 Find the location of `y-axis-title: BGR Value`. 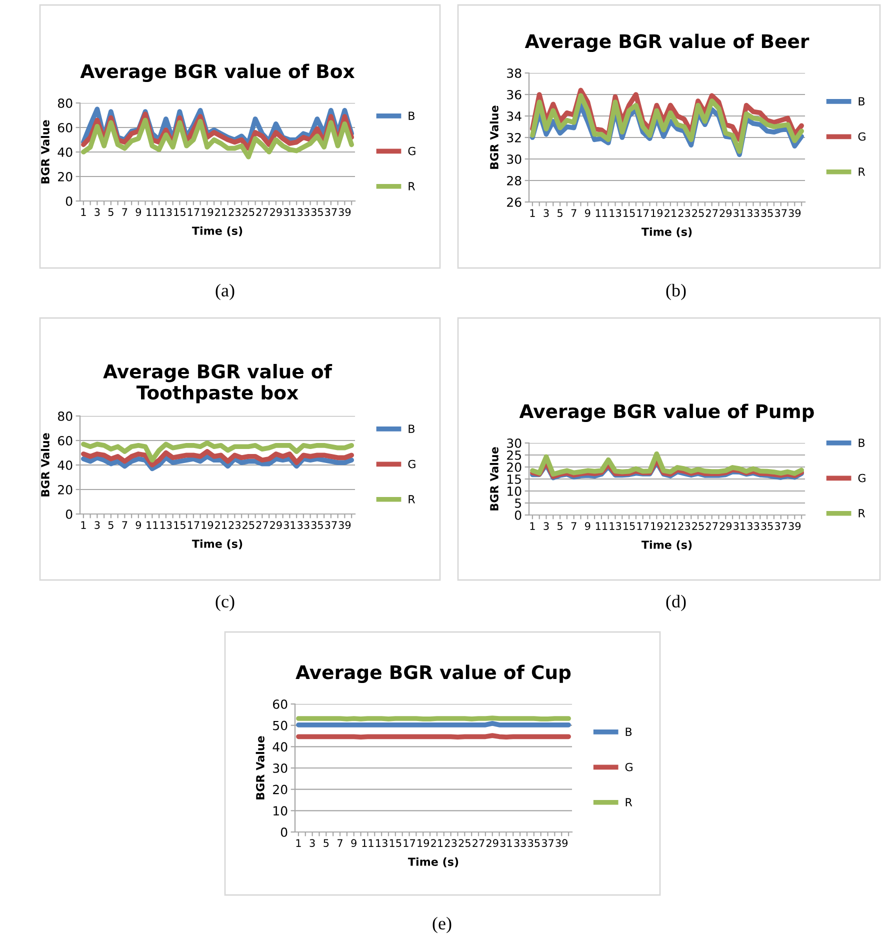

y-axis-title: BGR Value is located at coordinates (260, 768).